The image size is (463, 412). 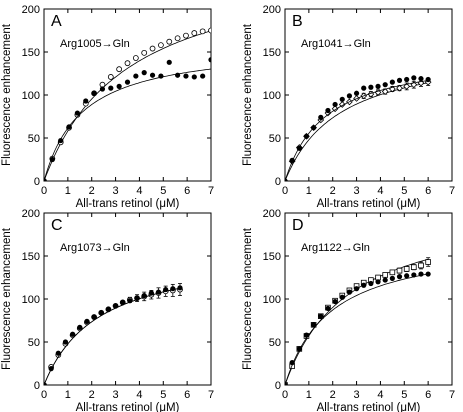 What do you see at coordinates (68, 191) in the screenshot?
I see `x-tick-label: 1` at bounding box center [68, 191].